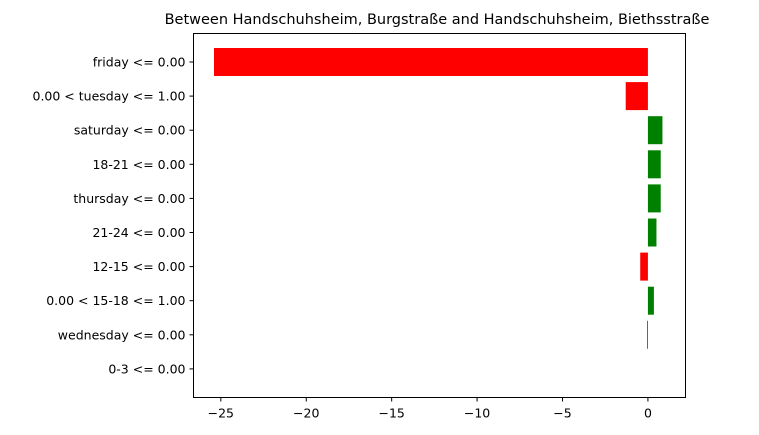 This screenshot has height=435, width=759. Describe the element at coordinates (130, 130) in the screenshot. I see `category-label-2: saturday <= 0.00` at that location.